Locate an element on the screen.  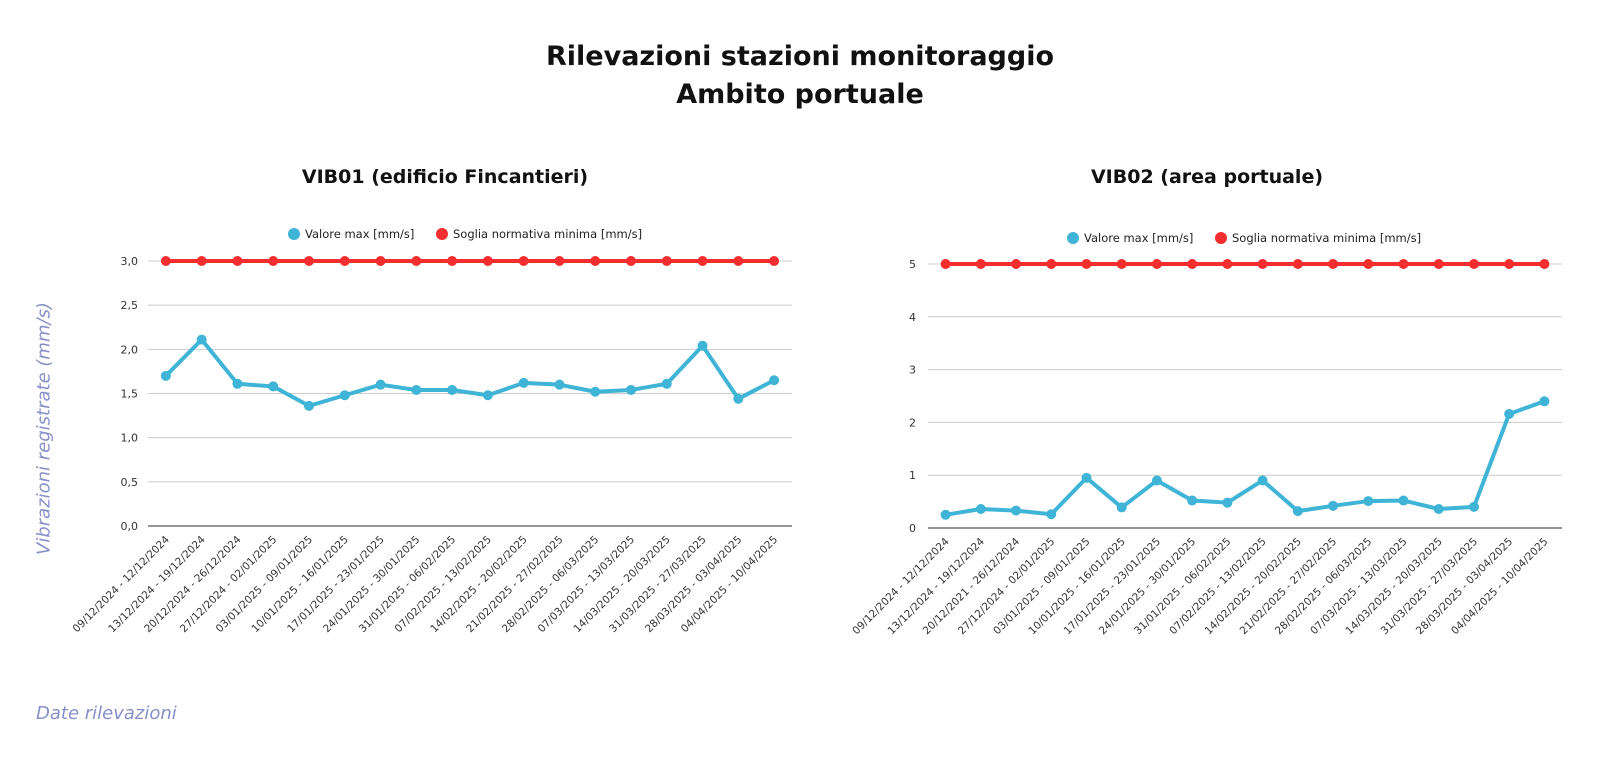
page-title: Rilevazioni stazioni monitoraggio is located at coordinates (800, 56).